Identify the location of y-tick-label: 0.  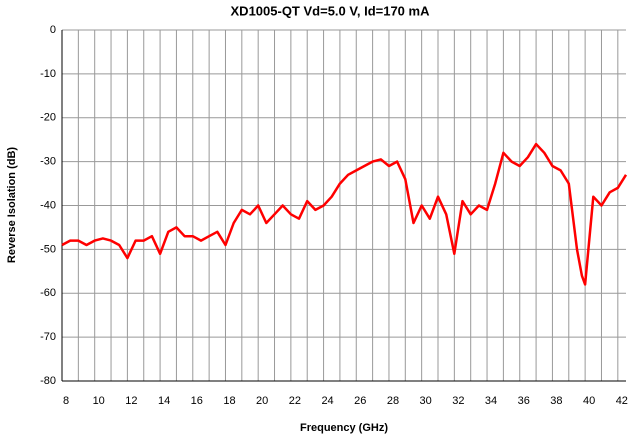
(53, 30).